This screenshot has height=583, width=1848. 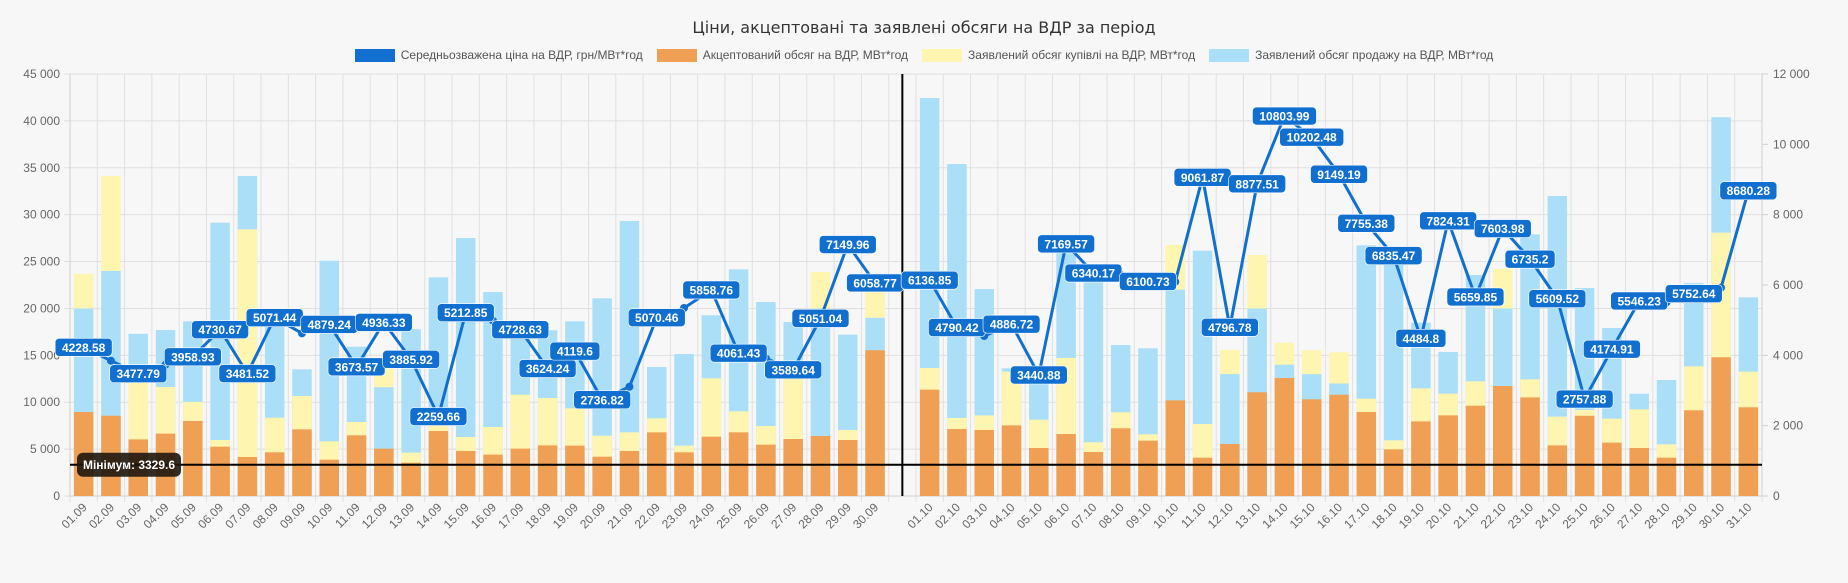 I want to click on price-label: 5858.76, so click(x=712, y=290).